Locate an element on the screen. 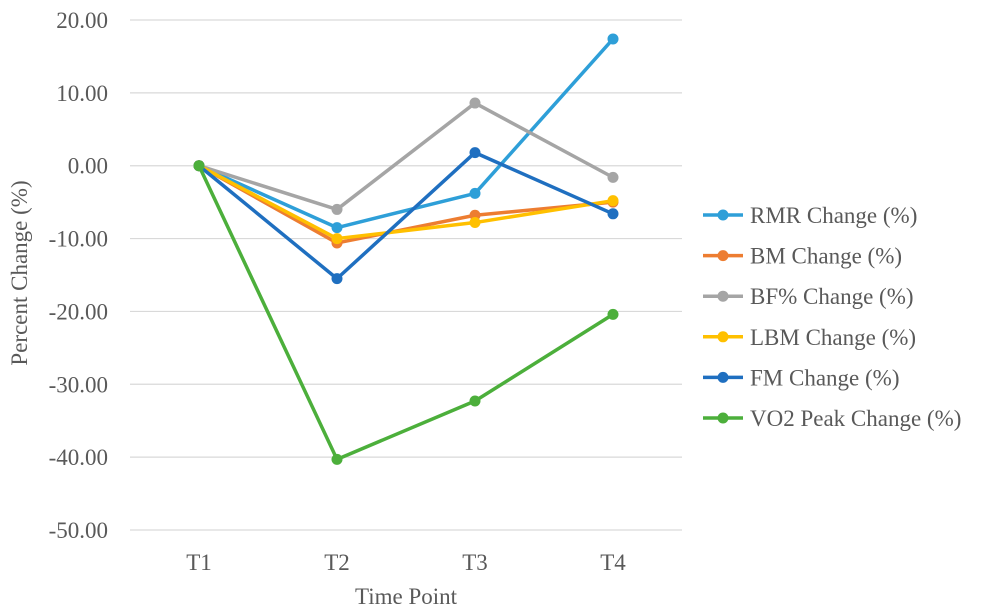 This screenshot has height=608, width=995. y-tick-label: 0.00 is located at coordinates (88, 166).